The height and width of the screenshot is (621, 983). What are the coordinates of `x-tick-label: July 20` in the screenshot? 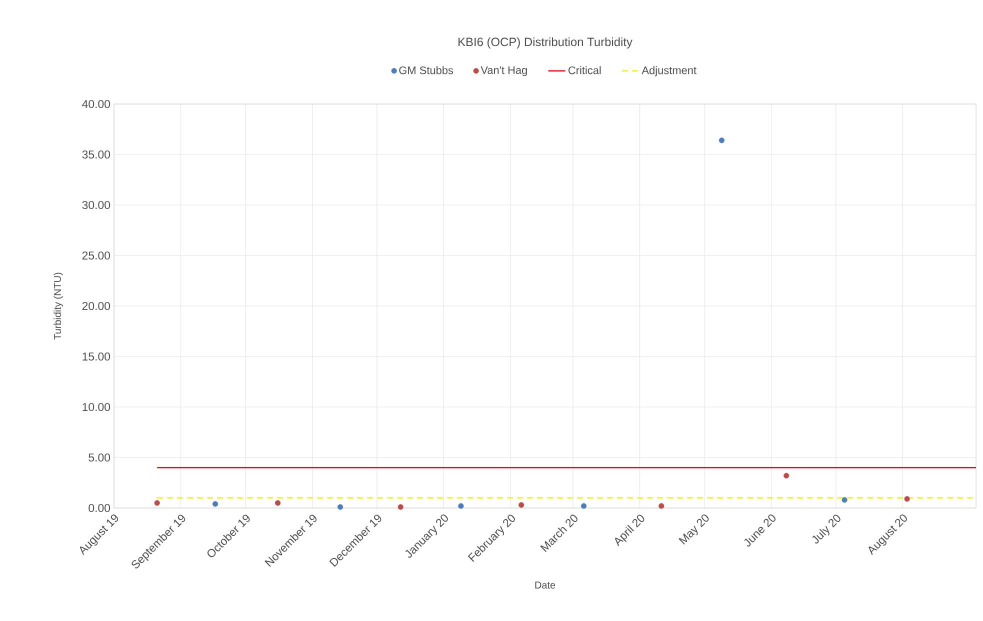 It's located at (826, 529).